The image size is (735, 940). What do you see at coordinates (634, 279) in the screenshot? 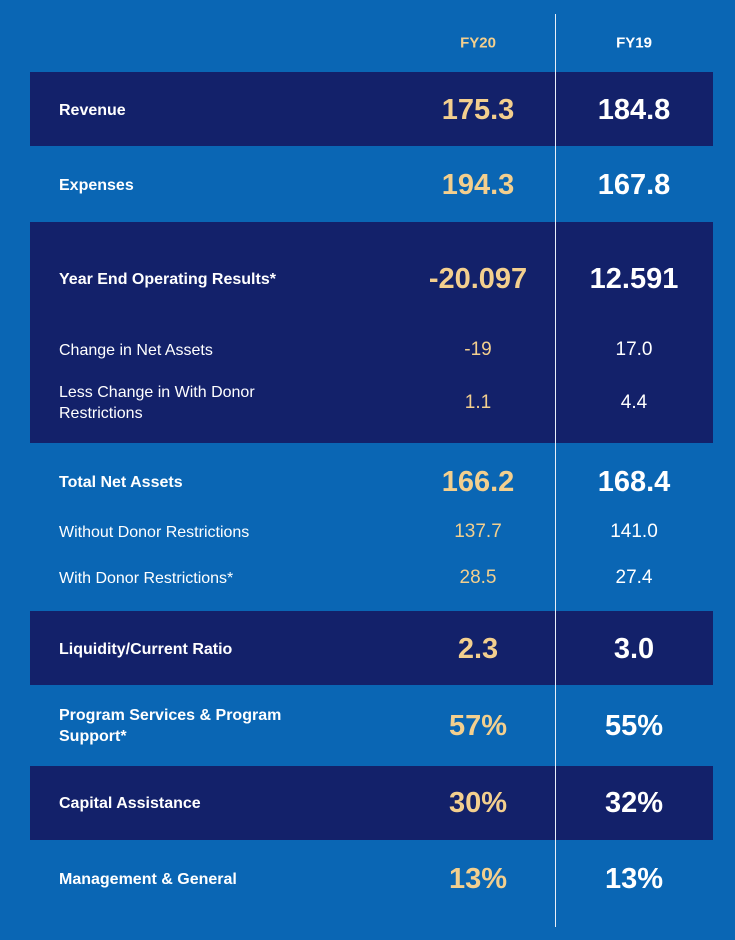
I see `value-fy19: 12.591` at bounding box center [634, 279].